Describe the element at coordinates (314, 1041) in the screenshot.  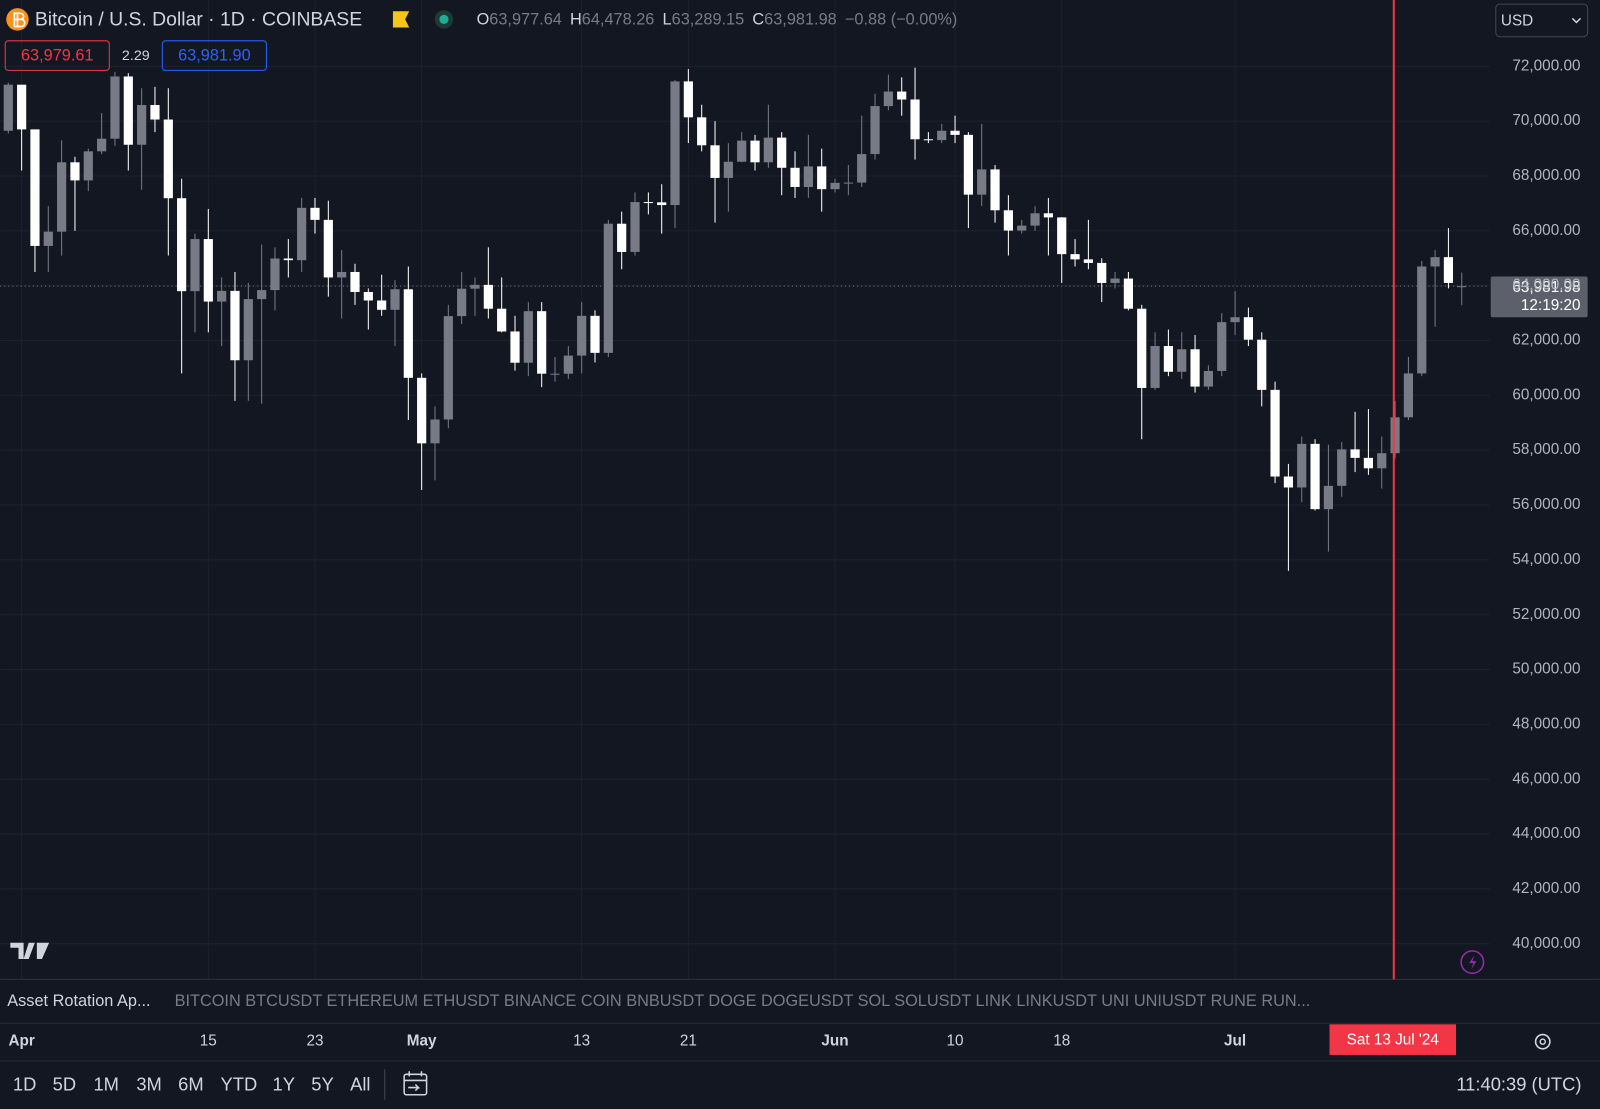
I see `x-tick-label: 23` at that location.